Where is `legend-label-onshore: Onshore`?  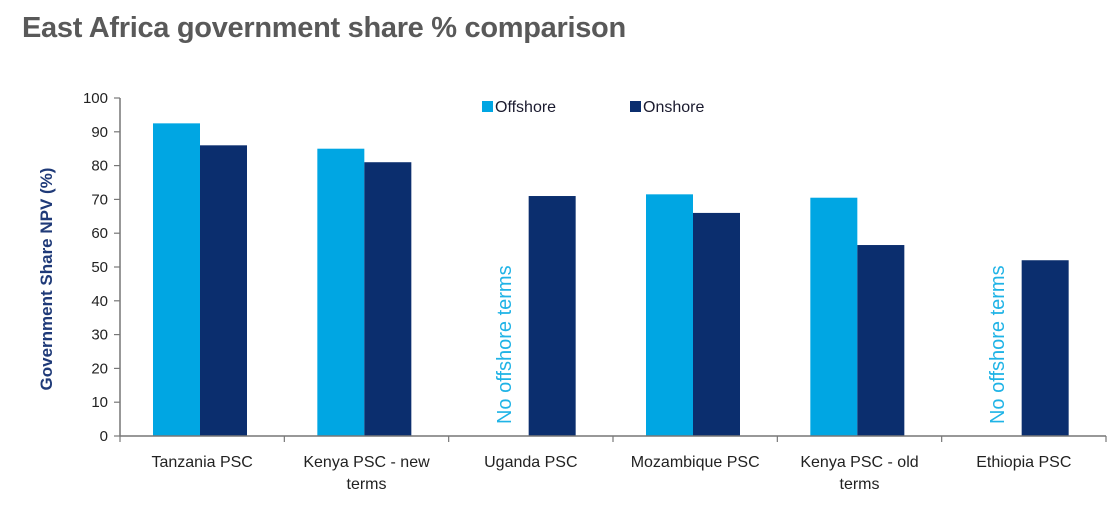 legend-label-onshore: Onshore is located at coordinates (673, 107).